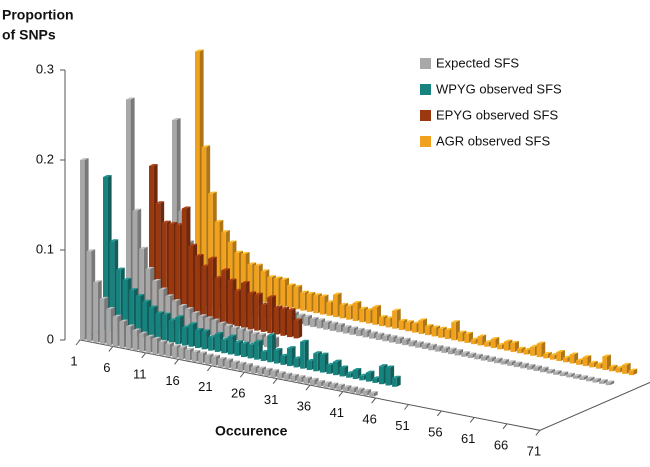 The width and height of the screenshot is (650, 467). Describe the element at coordinates (425, 63) in the screenshot. I see `legend-swatch` at that location.